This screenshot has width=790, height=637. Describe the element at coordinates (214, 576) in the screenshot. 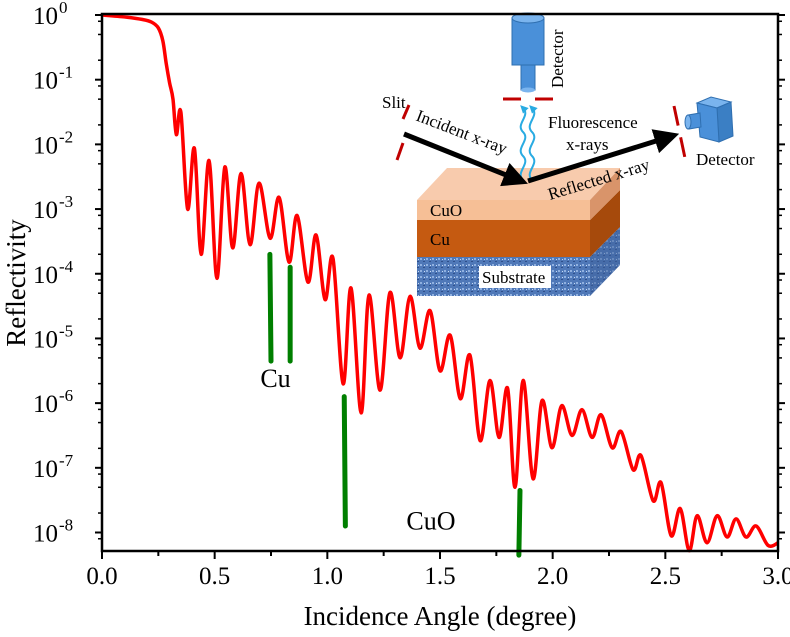

I see `x-tick-label: 0.5` at that location.